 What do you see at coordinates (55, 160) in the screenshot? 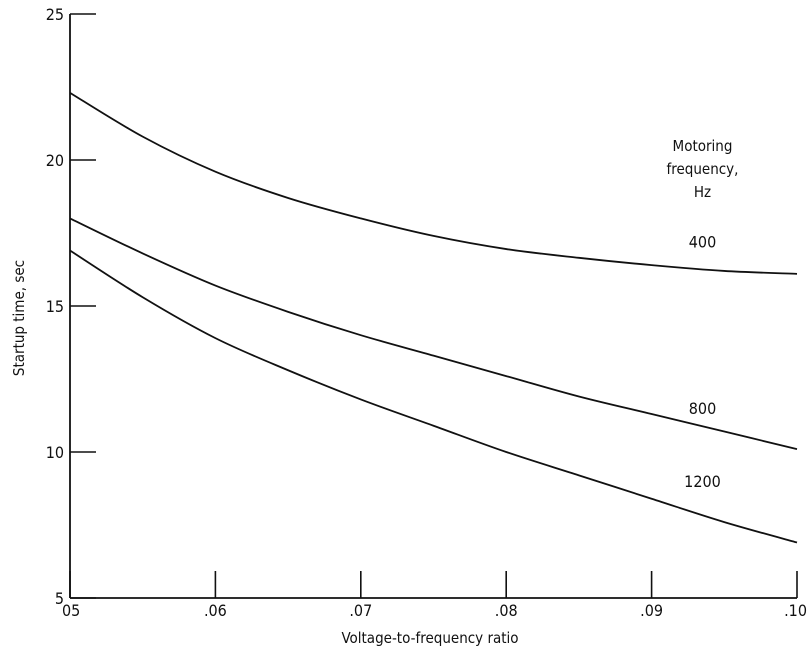
I see `y-tick-label: 20` at bounding box center [55, 160].